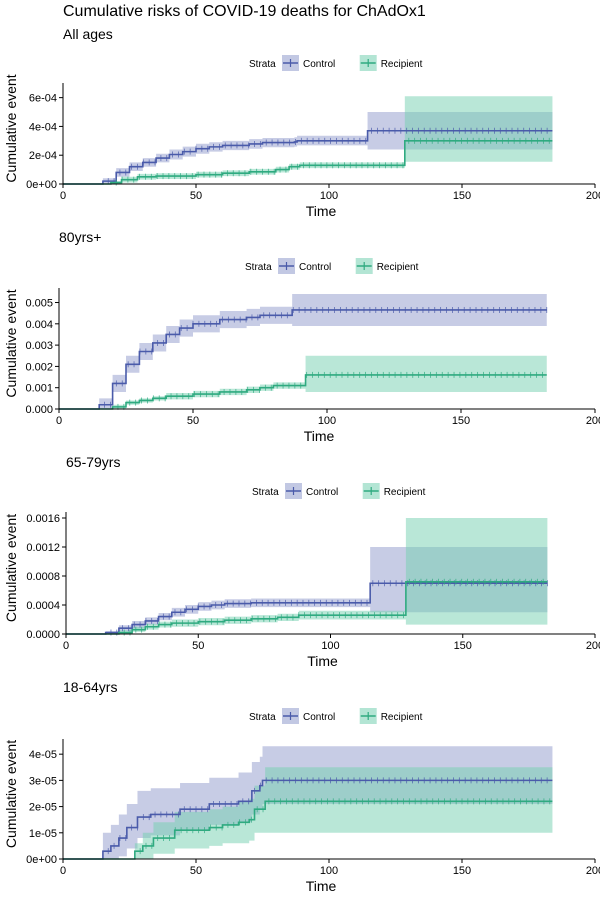 This screenshot has height=900, width=600. What do you see at coordinates (43, 755) in the screenshot?
I see `y-tick-label: 4e-05` at bounding box center [43, 755].